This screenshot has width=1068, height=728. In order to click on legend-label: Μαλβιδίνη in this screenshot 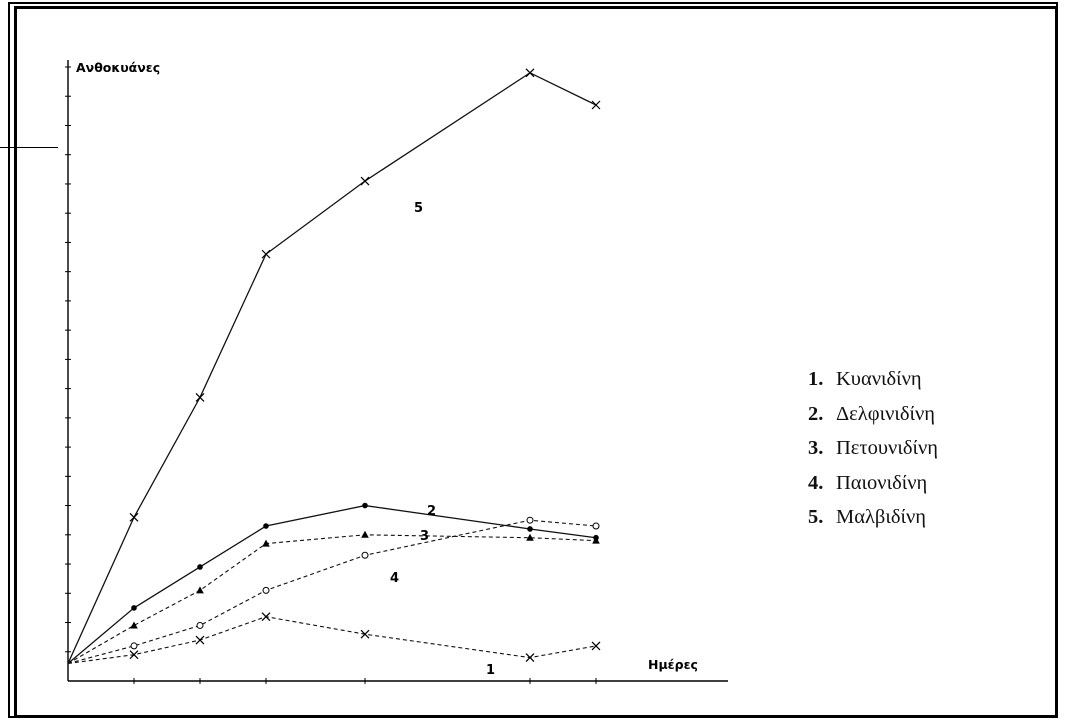, I will do `click(881, 517)`.